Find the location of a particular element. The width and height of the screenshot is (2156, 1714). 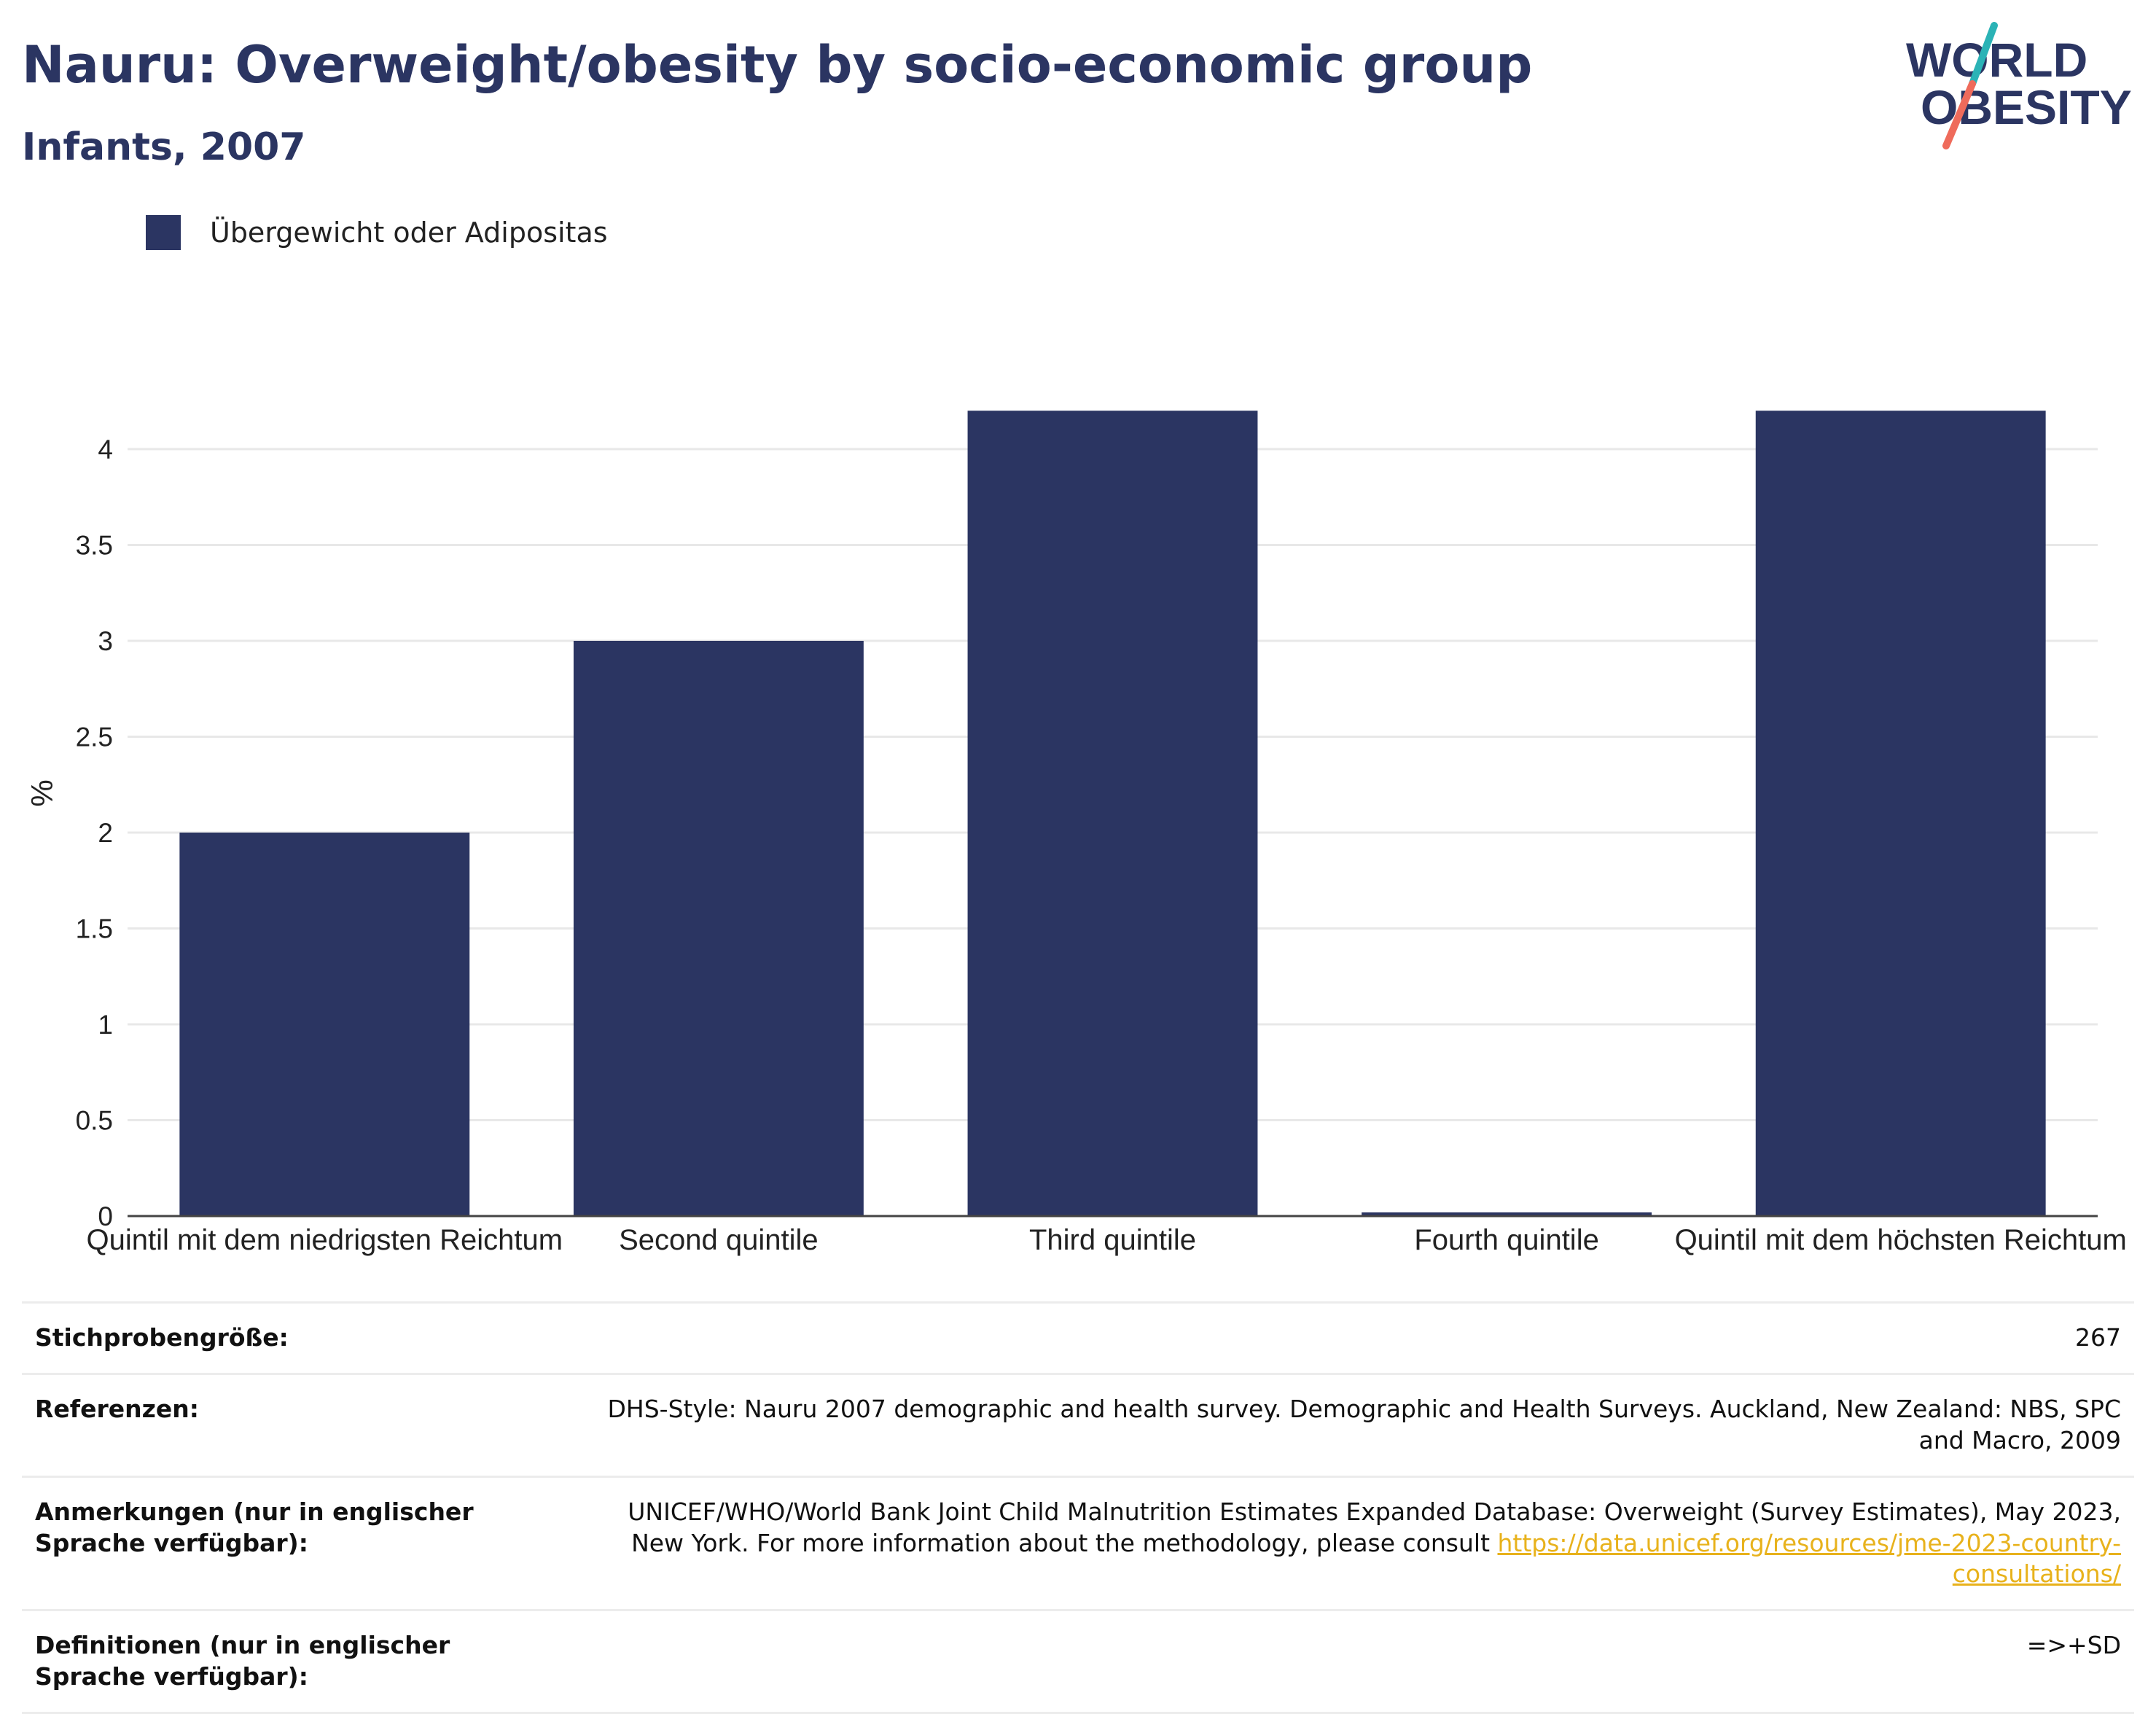

legend: Übergewicht oder Adipositas is located at coordinates (377, 233).